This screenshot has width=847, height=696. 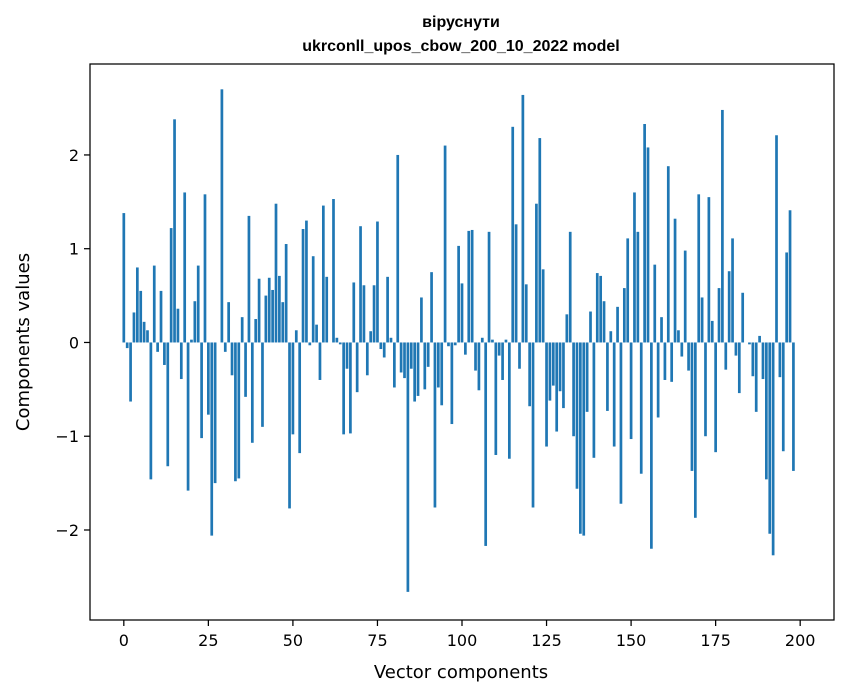 I want to click on y-tick-label: −1, so click(x=67, y=436).